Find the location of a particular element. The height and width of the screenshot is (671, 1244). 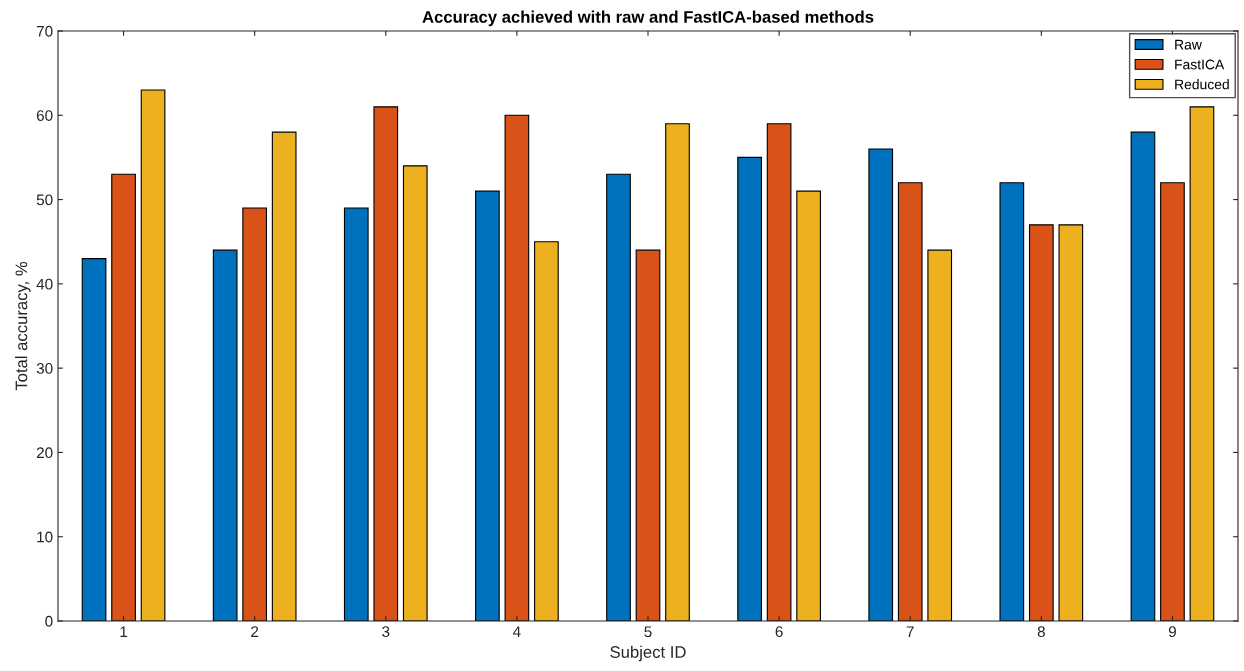

y-tick-label: 70 is located at coordinates (44, 31).